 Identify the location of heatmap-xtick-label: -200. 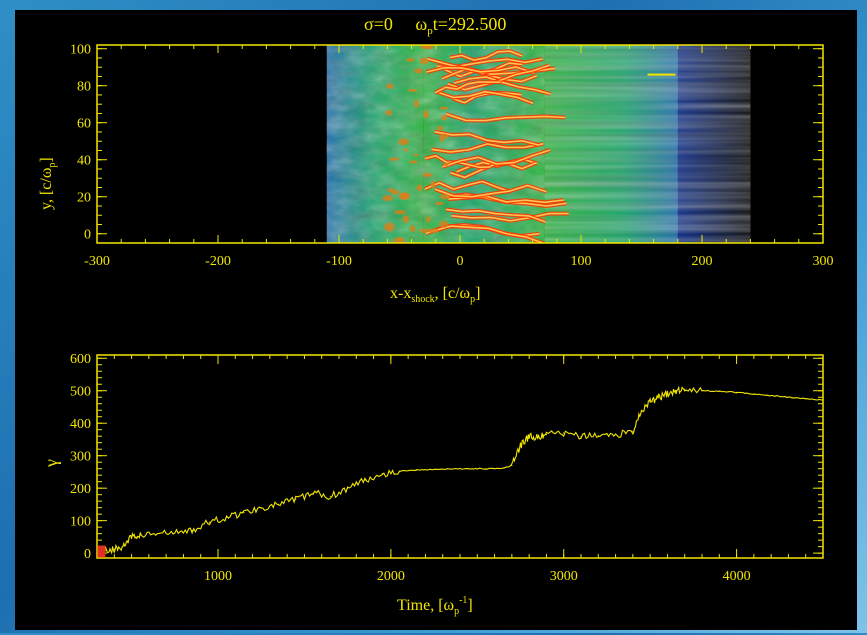
(218, 261).